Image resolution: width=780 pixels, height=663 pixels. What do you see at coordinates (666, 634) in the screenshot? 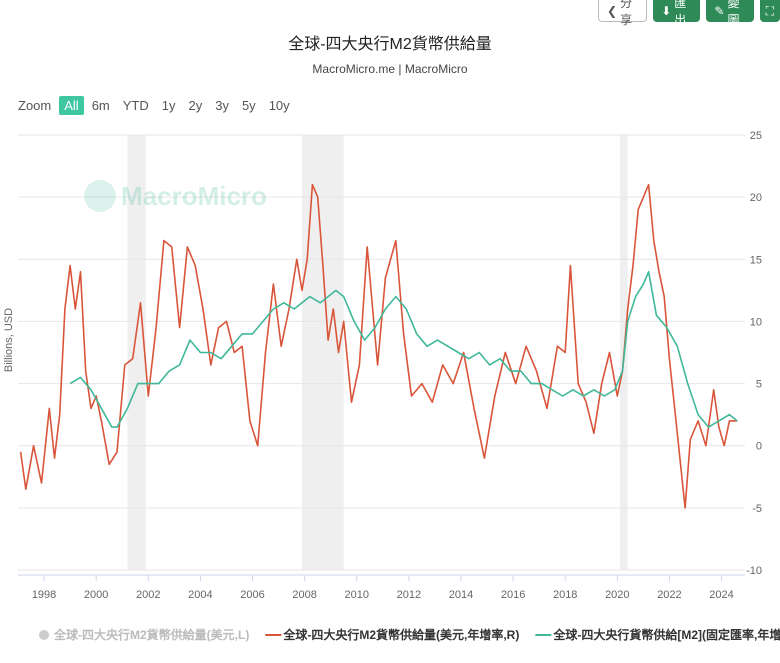
I see `legend-item-label: 全球-四大央行貨幣供給[M2](固定匯率,年增率,R)` at bounding box center [666, 634].